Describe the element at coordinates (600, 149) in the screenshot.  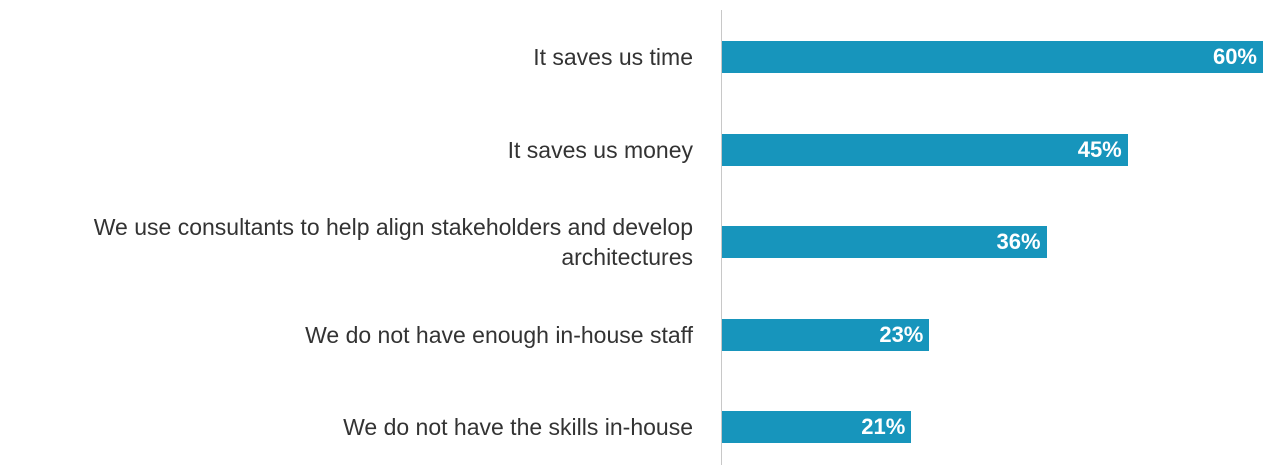
I see `category-label: It saves us money` at that location.